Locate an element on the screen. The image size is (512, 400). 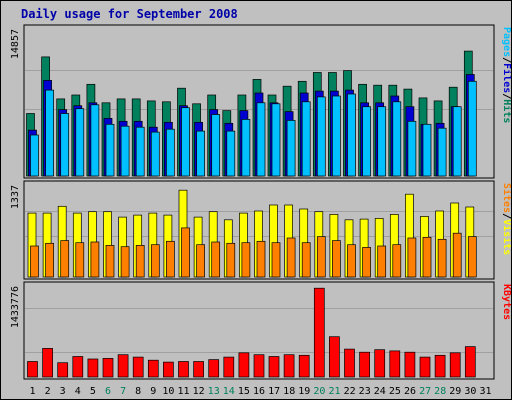
x-tick-label: 17 is located at coordinates (274, 391).